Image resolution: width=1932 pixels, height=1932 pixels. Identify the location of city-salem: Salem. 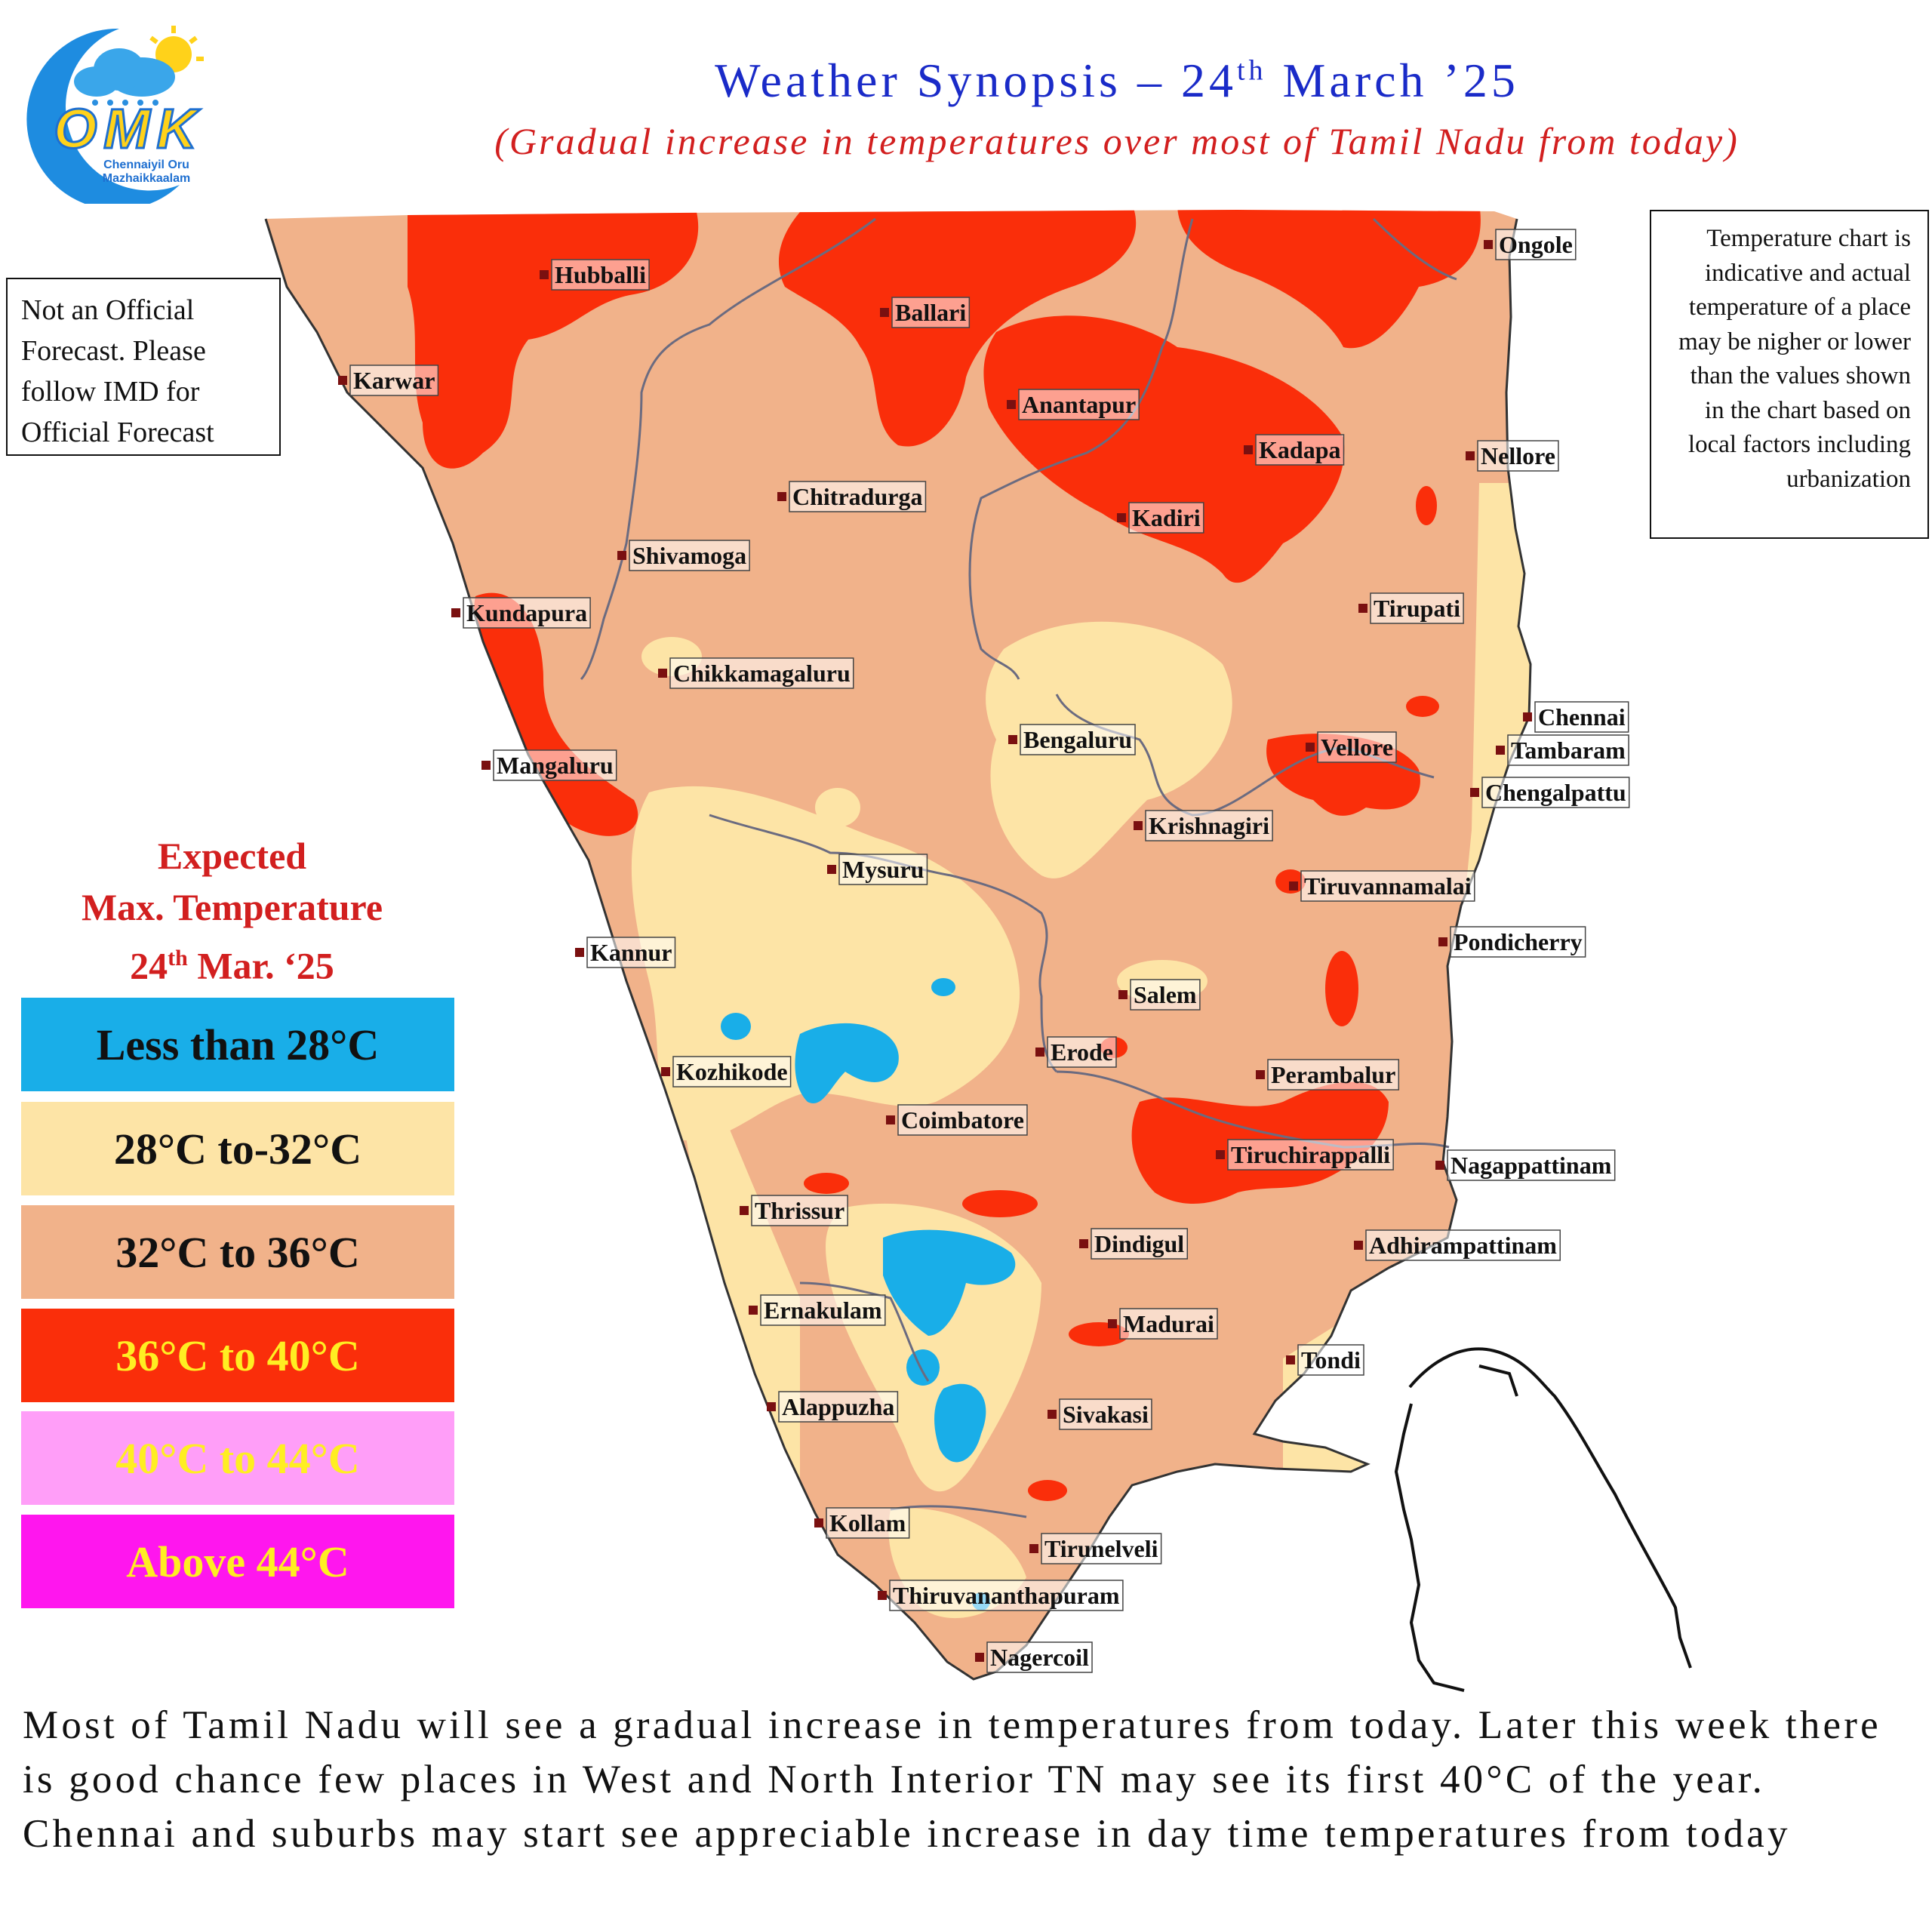
(1159, 995).